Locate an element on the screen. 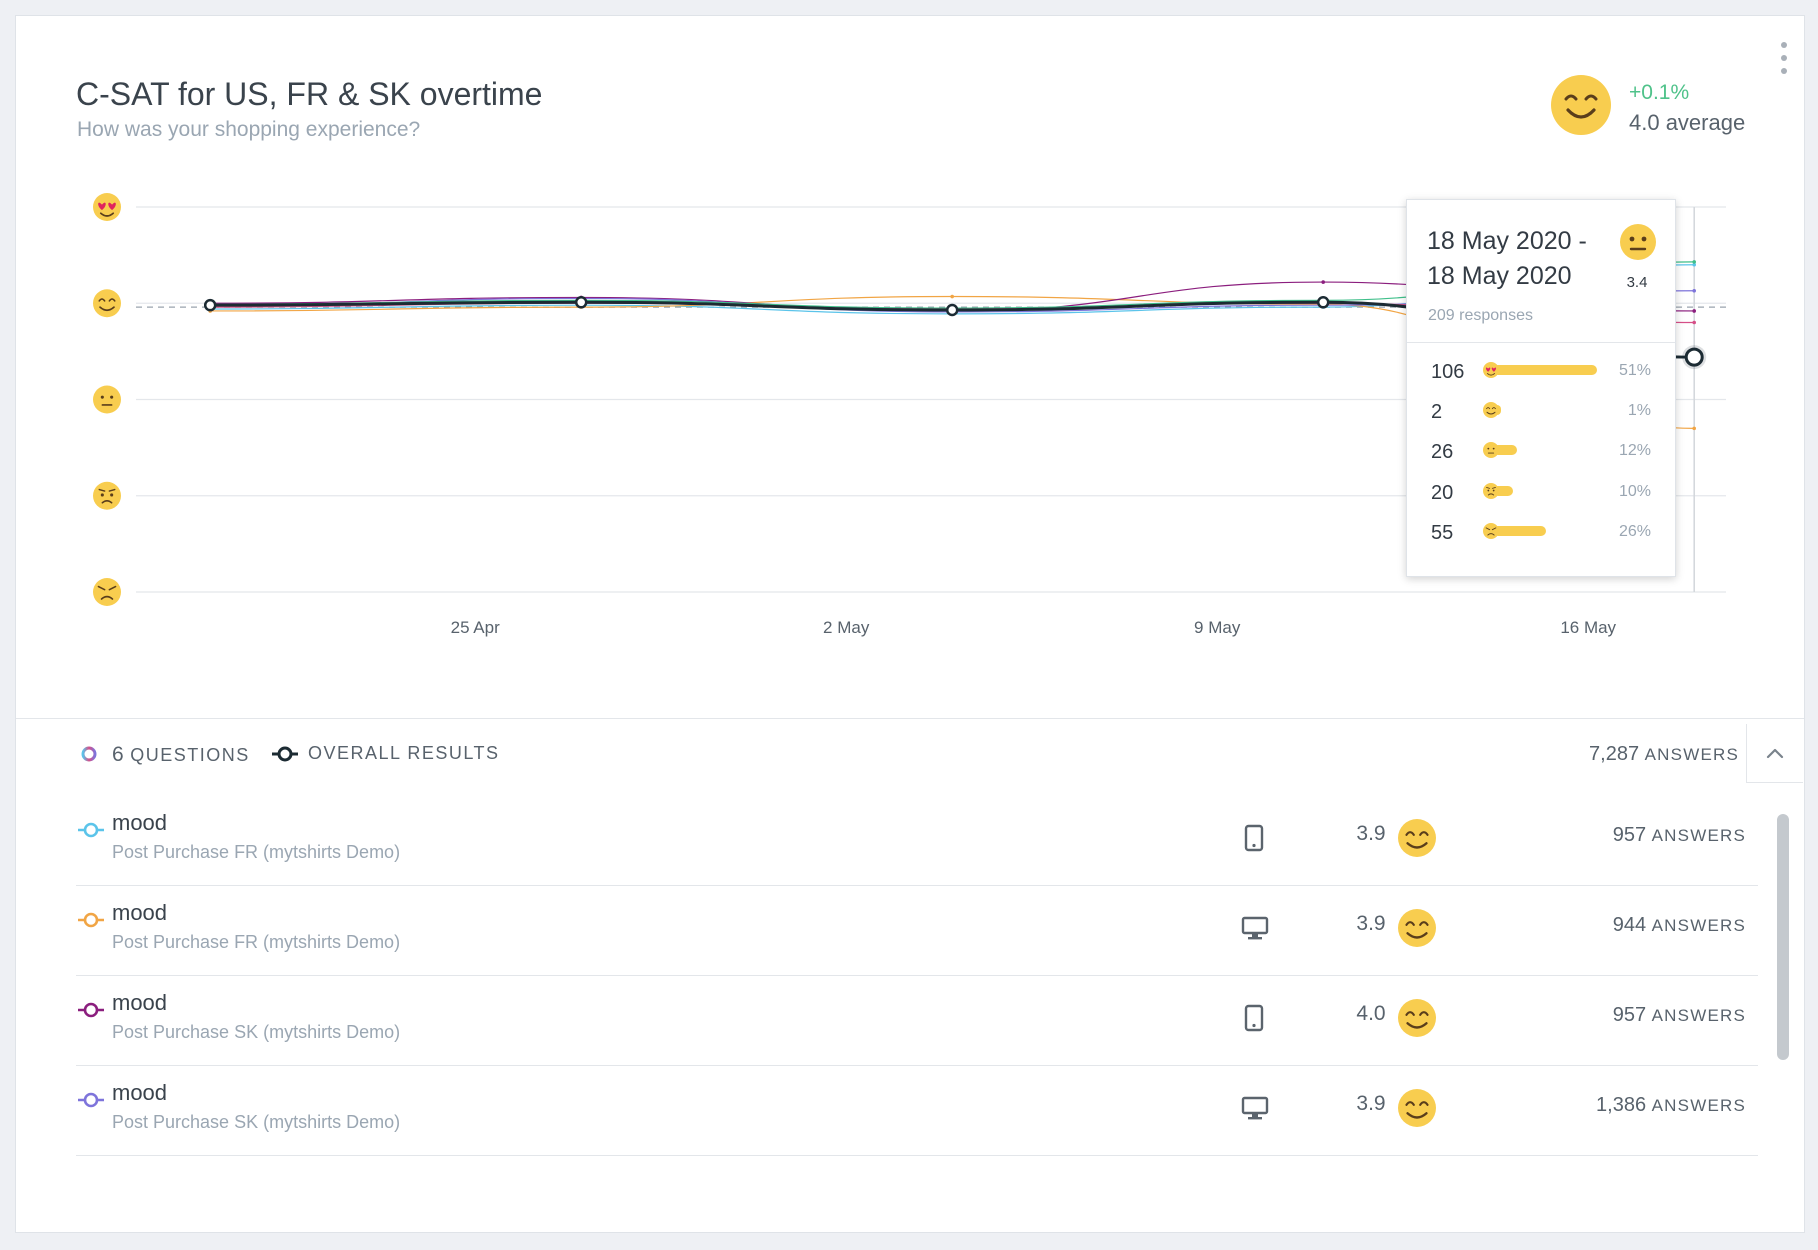  tooltip-row-count: 26 is located at coordinates (1442, 452).